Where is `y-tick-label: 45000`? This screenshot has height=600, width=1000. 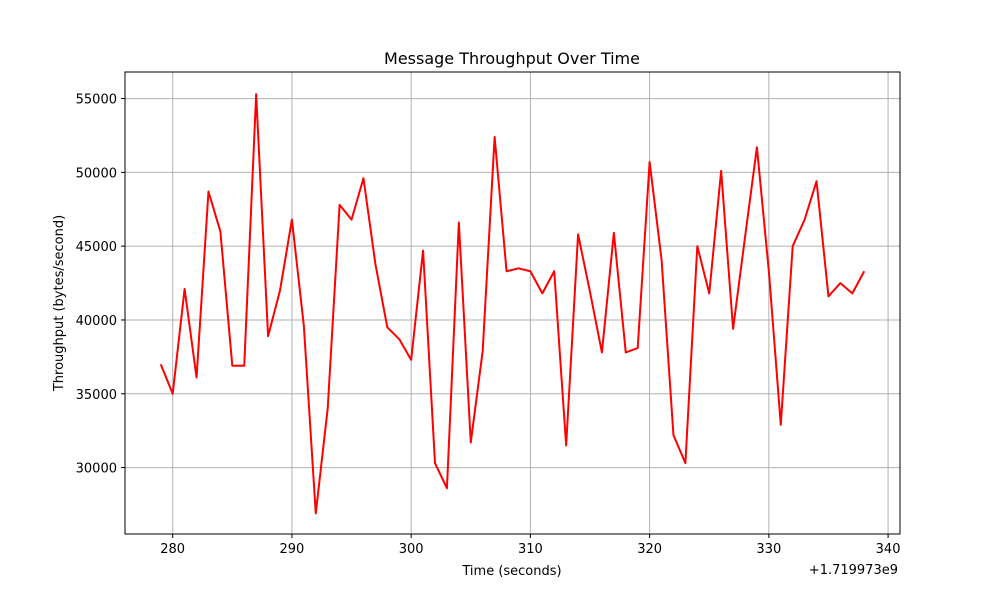
y-tick-label: 45000 is located at coordinates (96, 247).